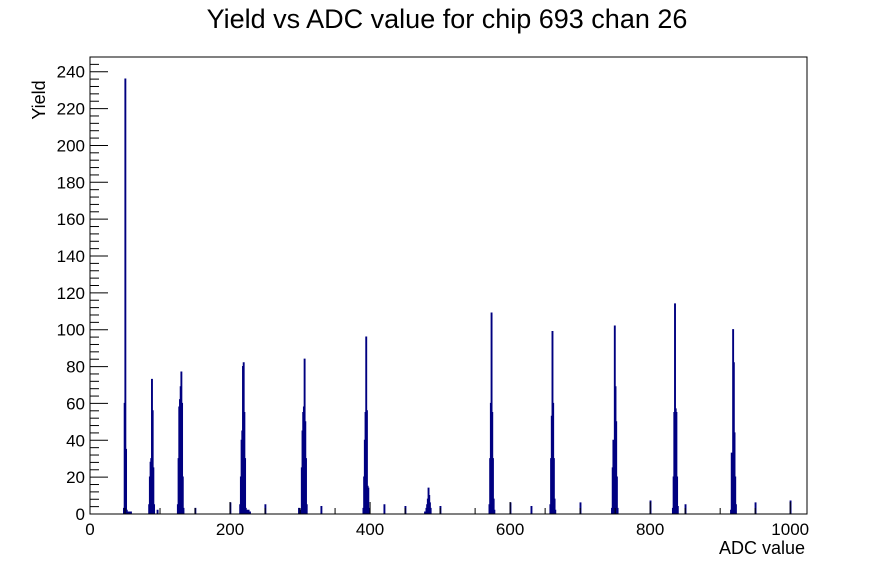  I want to click on y-tick-label: 20, so click(75, 477).